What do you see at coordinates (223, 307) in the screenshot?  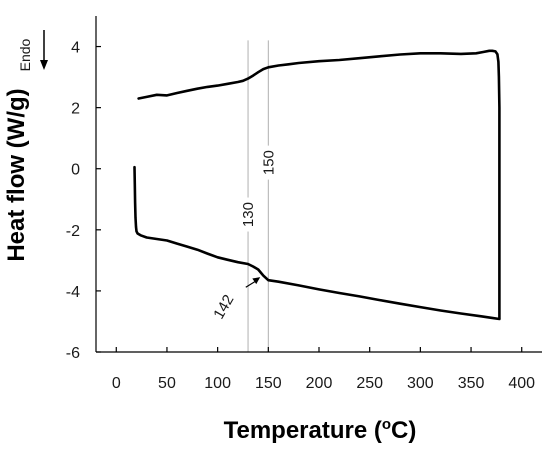 I see `annotation-label-142: 142` at bounding box center [223, 307].